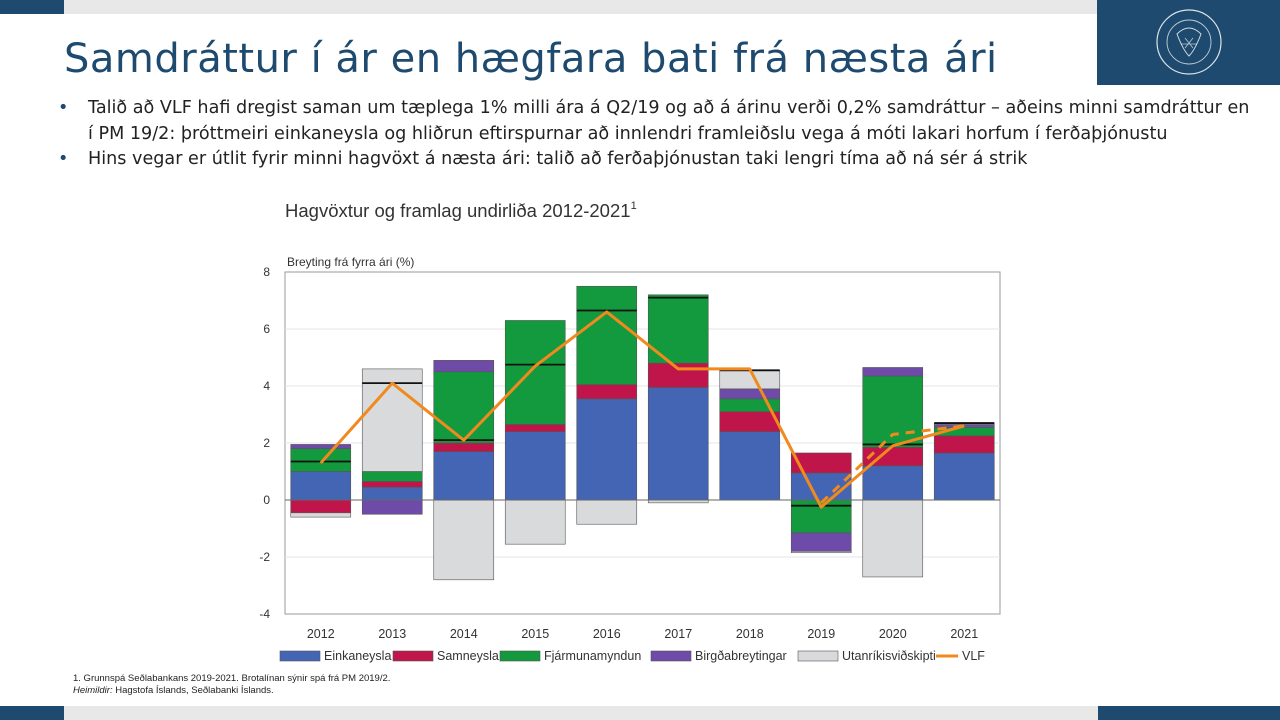 The width and height of the screenshot is (1280, 720). I want to click on y-tick-label: 6, so click(266, 329).